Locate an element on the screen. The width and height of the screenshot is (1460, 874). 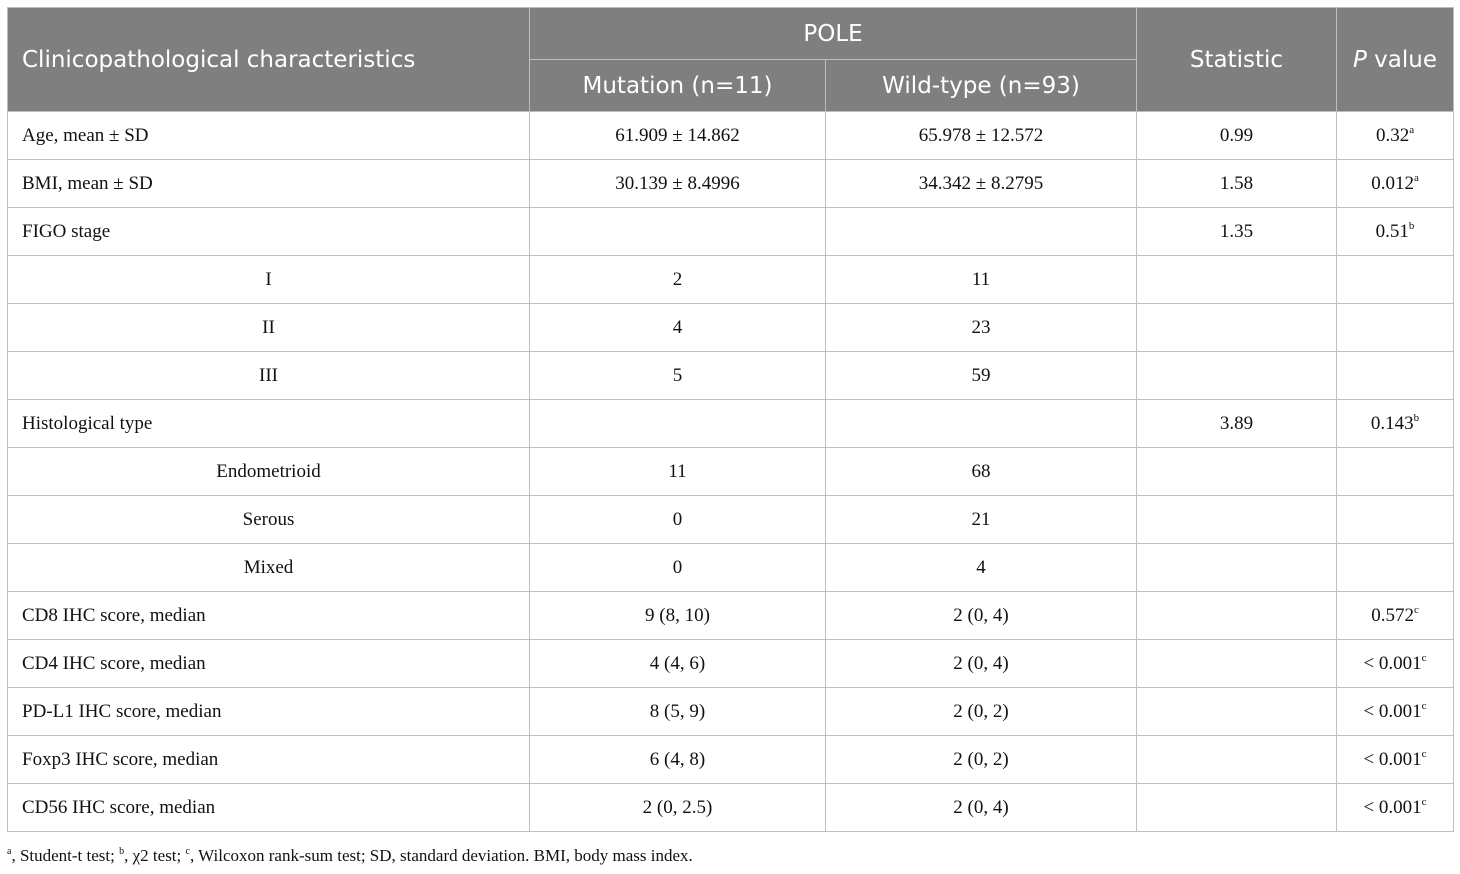
mutation-value: 4 is located at coordinates (677, 327).